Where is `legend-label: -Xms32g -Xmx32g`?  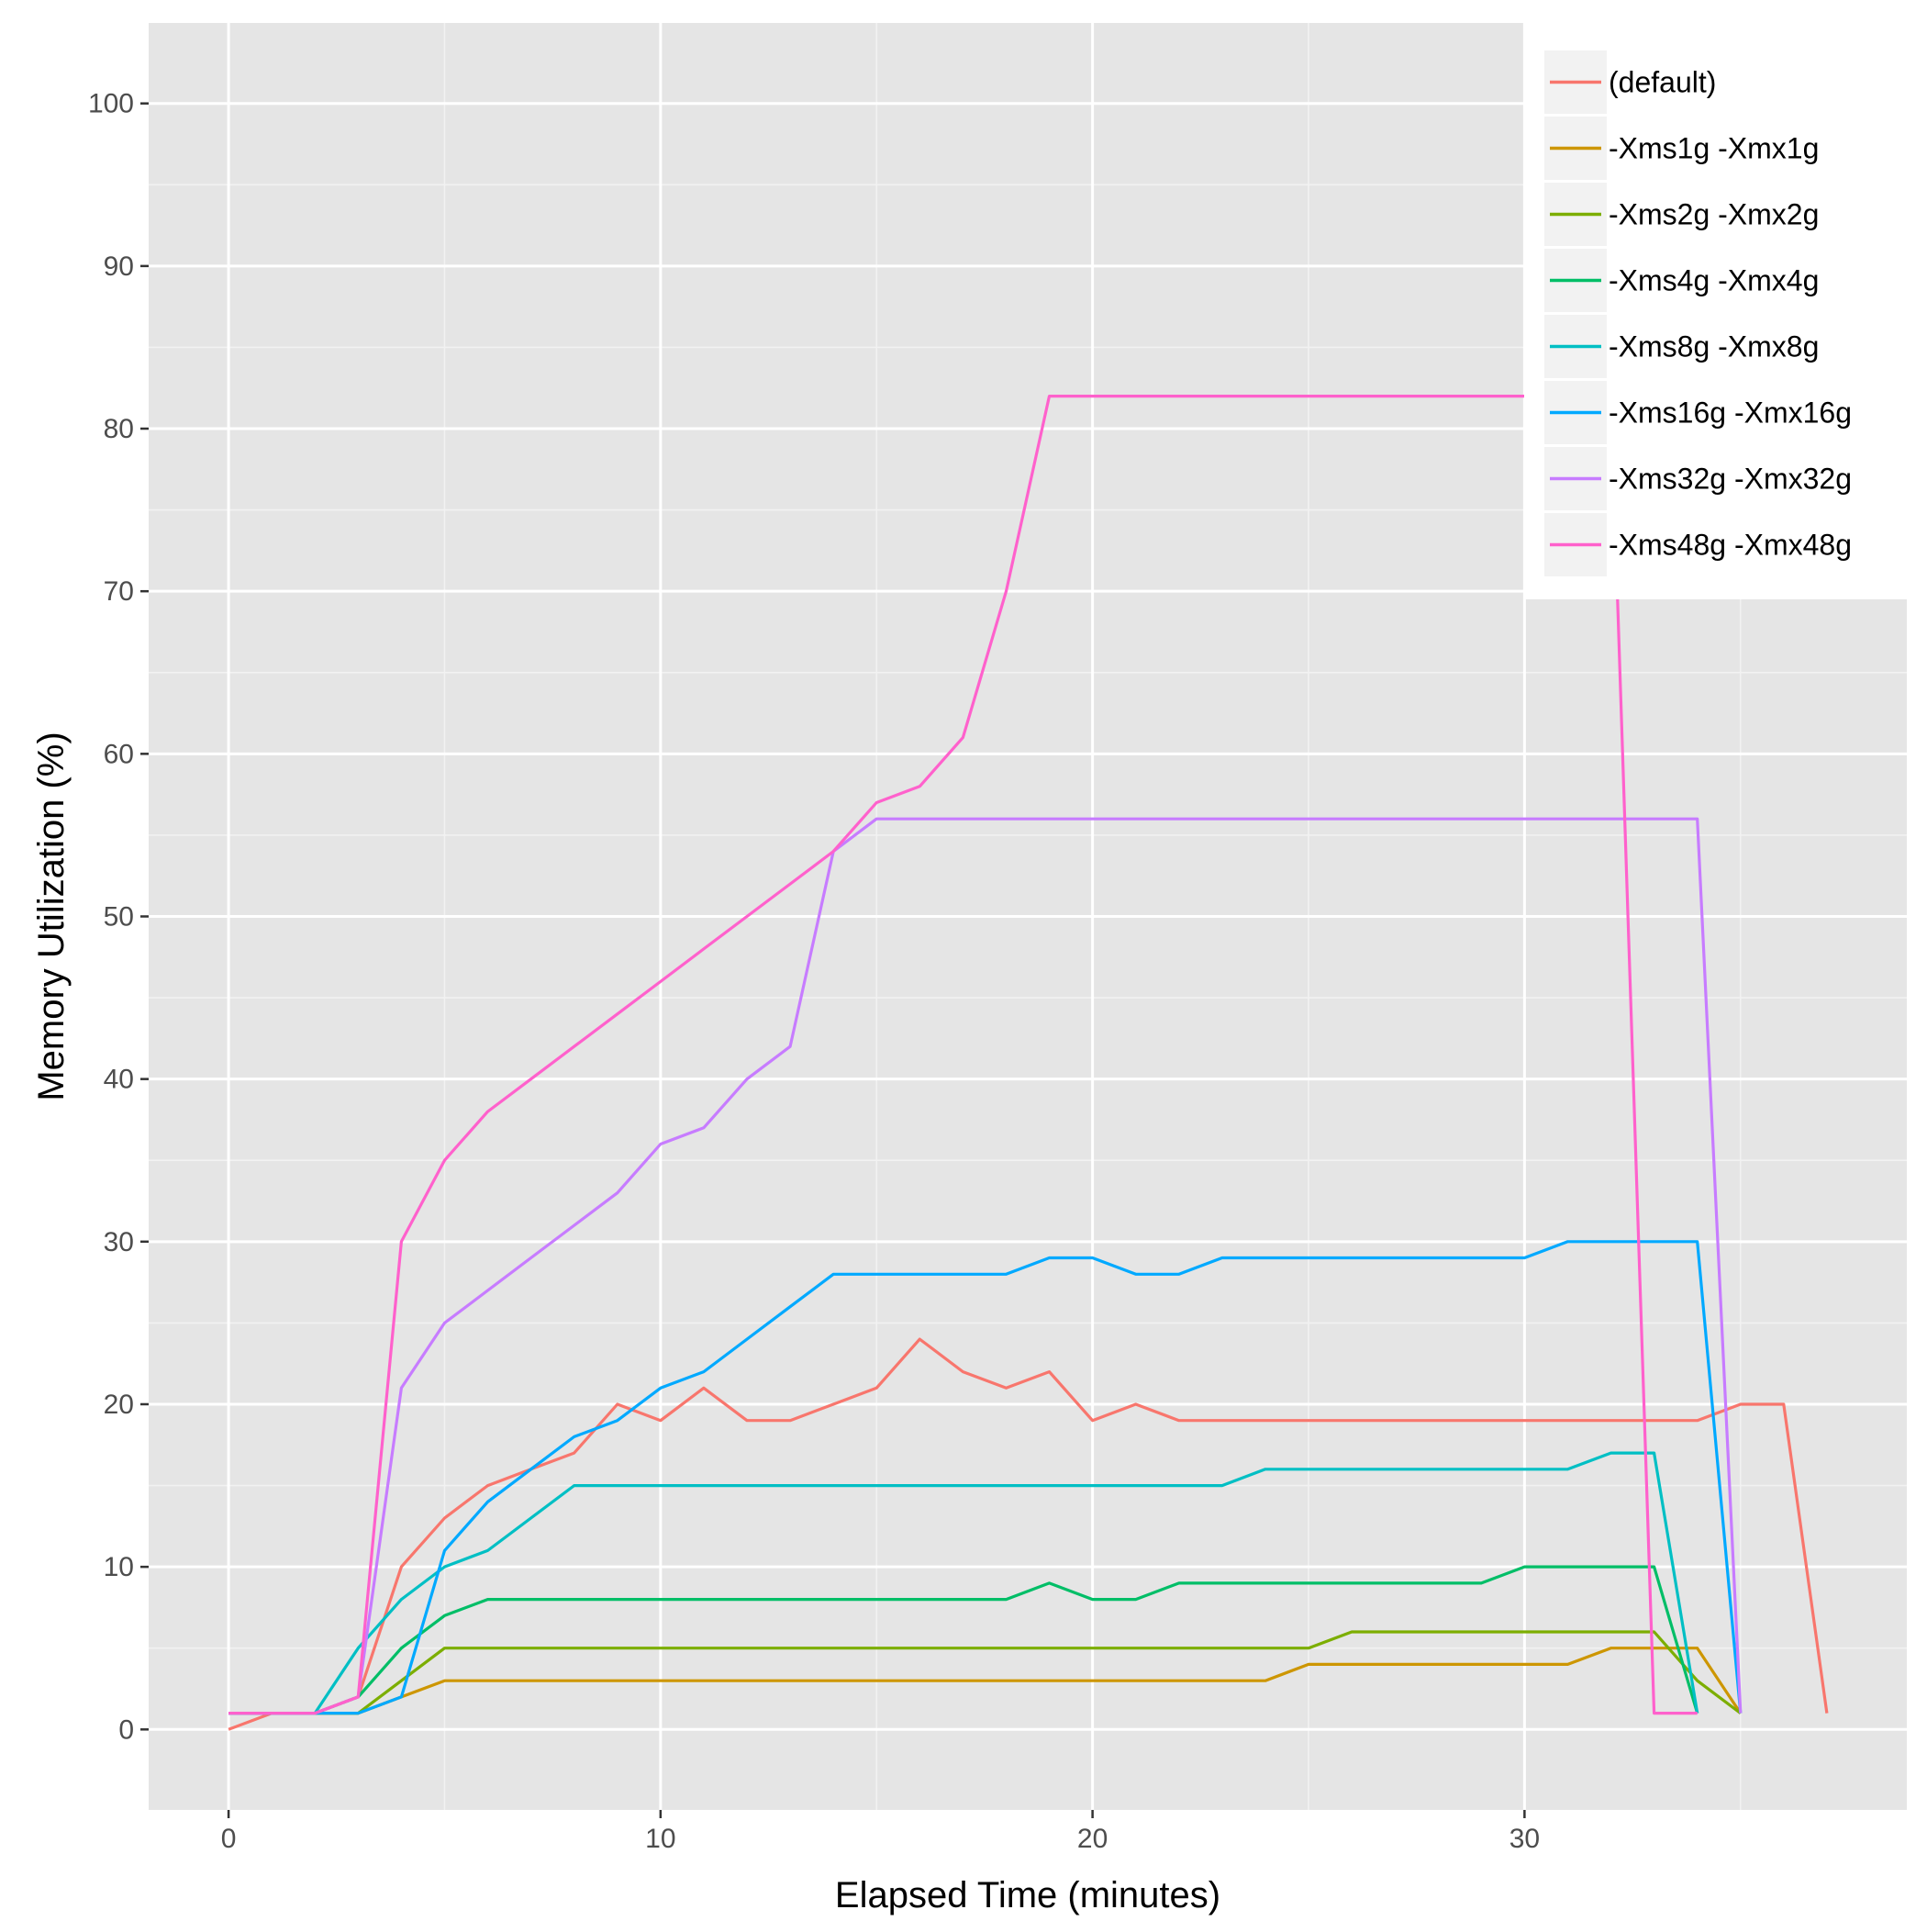
legend-label: -Xms32g -Xmx32g is located at coordinates (1730, 480).